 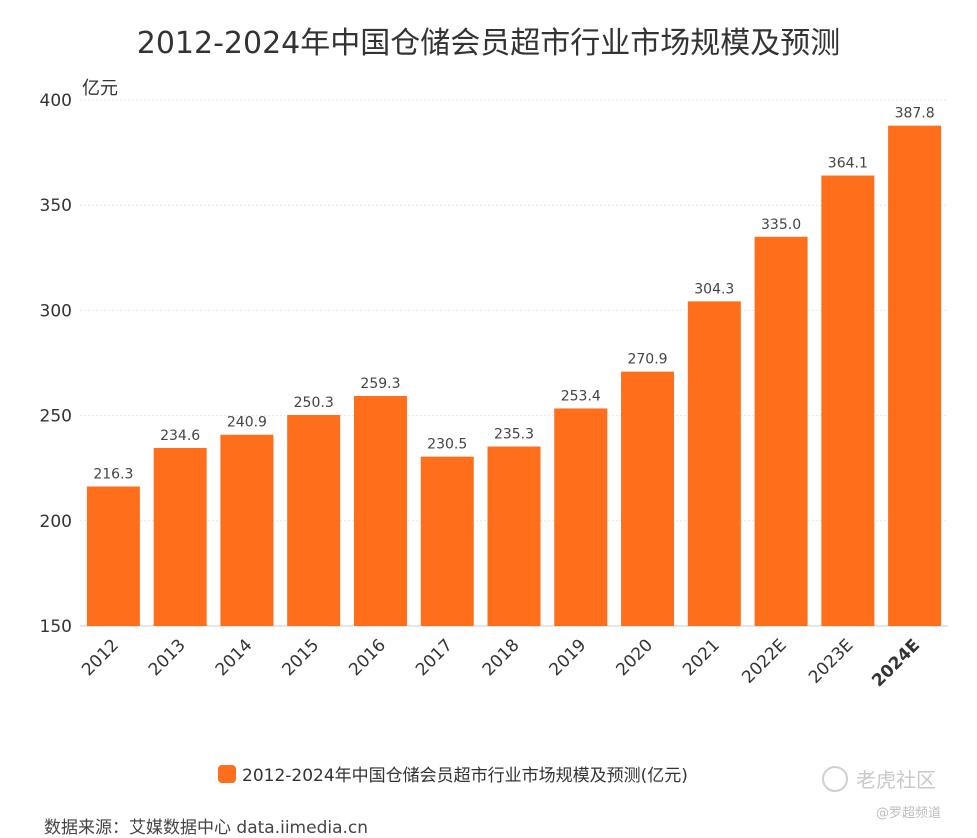 What do you see at coordinates (909, 813) in the screenshot?
I see `watermark-sub: @罗超频道` at bounding box center [909, 813].